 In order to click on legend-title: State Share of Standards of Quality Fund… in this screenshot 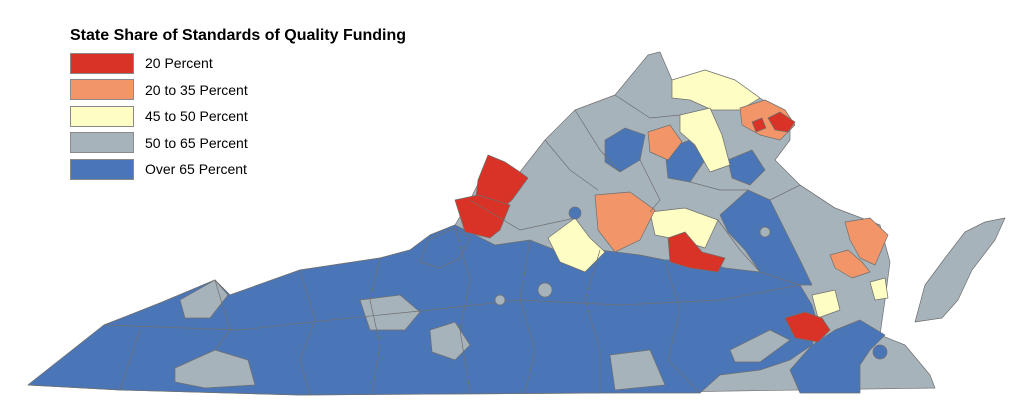, I will do `click(238, 35)`.